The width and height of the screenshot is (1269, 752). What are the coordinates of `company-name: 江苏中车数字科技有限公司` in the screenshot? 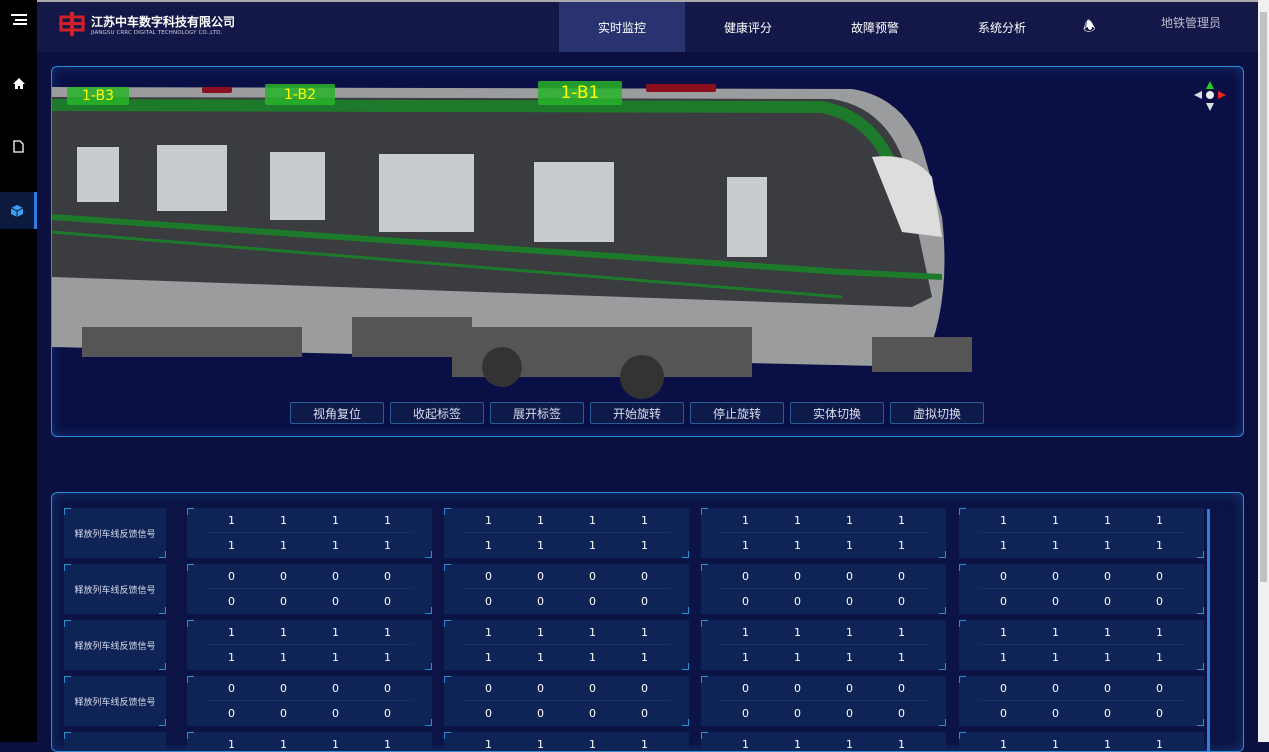 It's located at (163, 21).